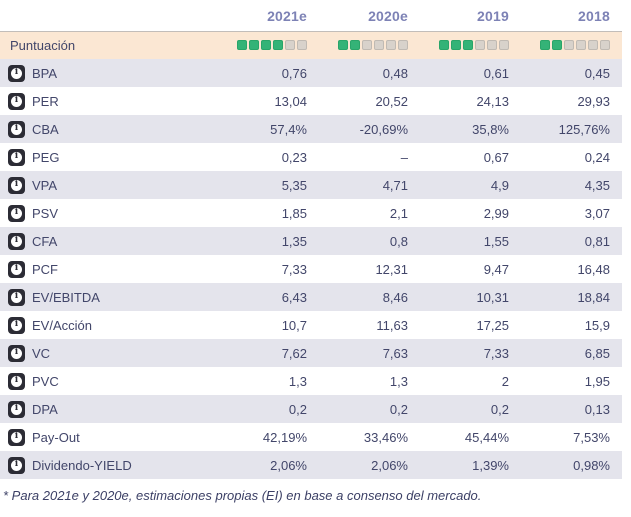 The width and height of the screenshot is (631, 517). I want to click on metric-label-cell: CFA, so click(103, 241).